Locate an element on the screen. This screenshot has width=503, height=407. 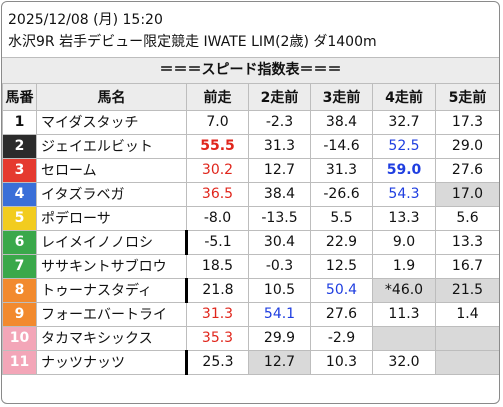
speed-index-cell: 12.5 is located at coordinates (341, 266).